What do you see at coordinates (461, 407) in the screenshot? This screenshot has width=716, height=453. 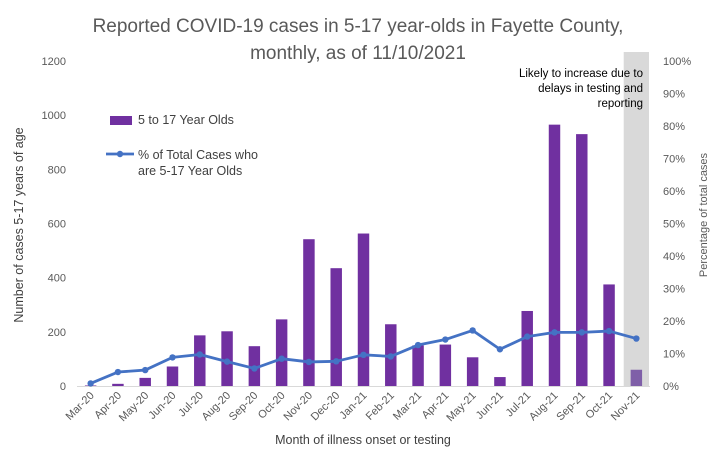 I see `x-tick-label: May-21` at bounding box center [461, 407].